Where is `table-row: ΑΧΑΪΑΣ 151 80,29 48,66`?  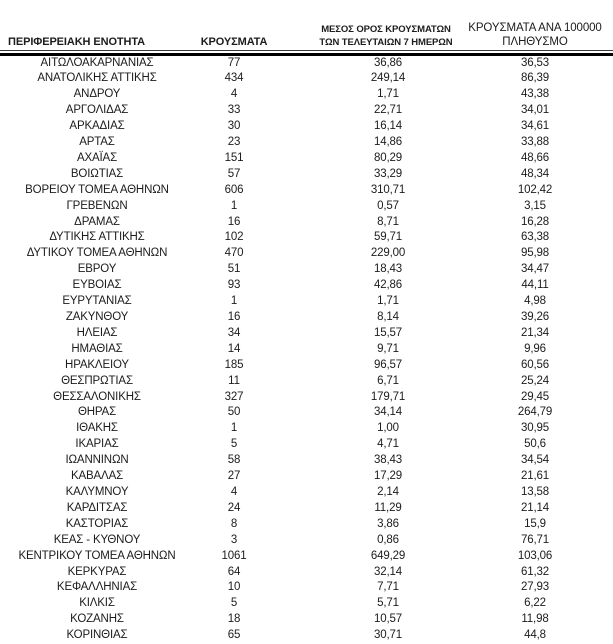
table-row: ΑΧΑΪΑΣ 151 80,29 48,66 is located at coordinates (306, 159).